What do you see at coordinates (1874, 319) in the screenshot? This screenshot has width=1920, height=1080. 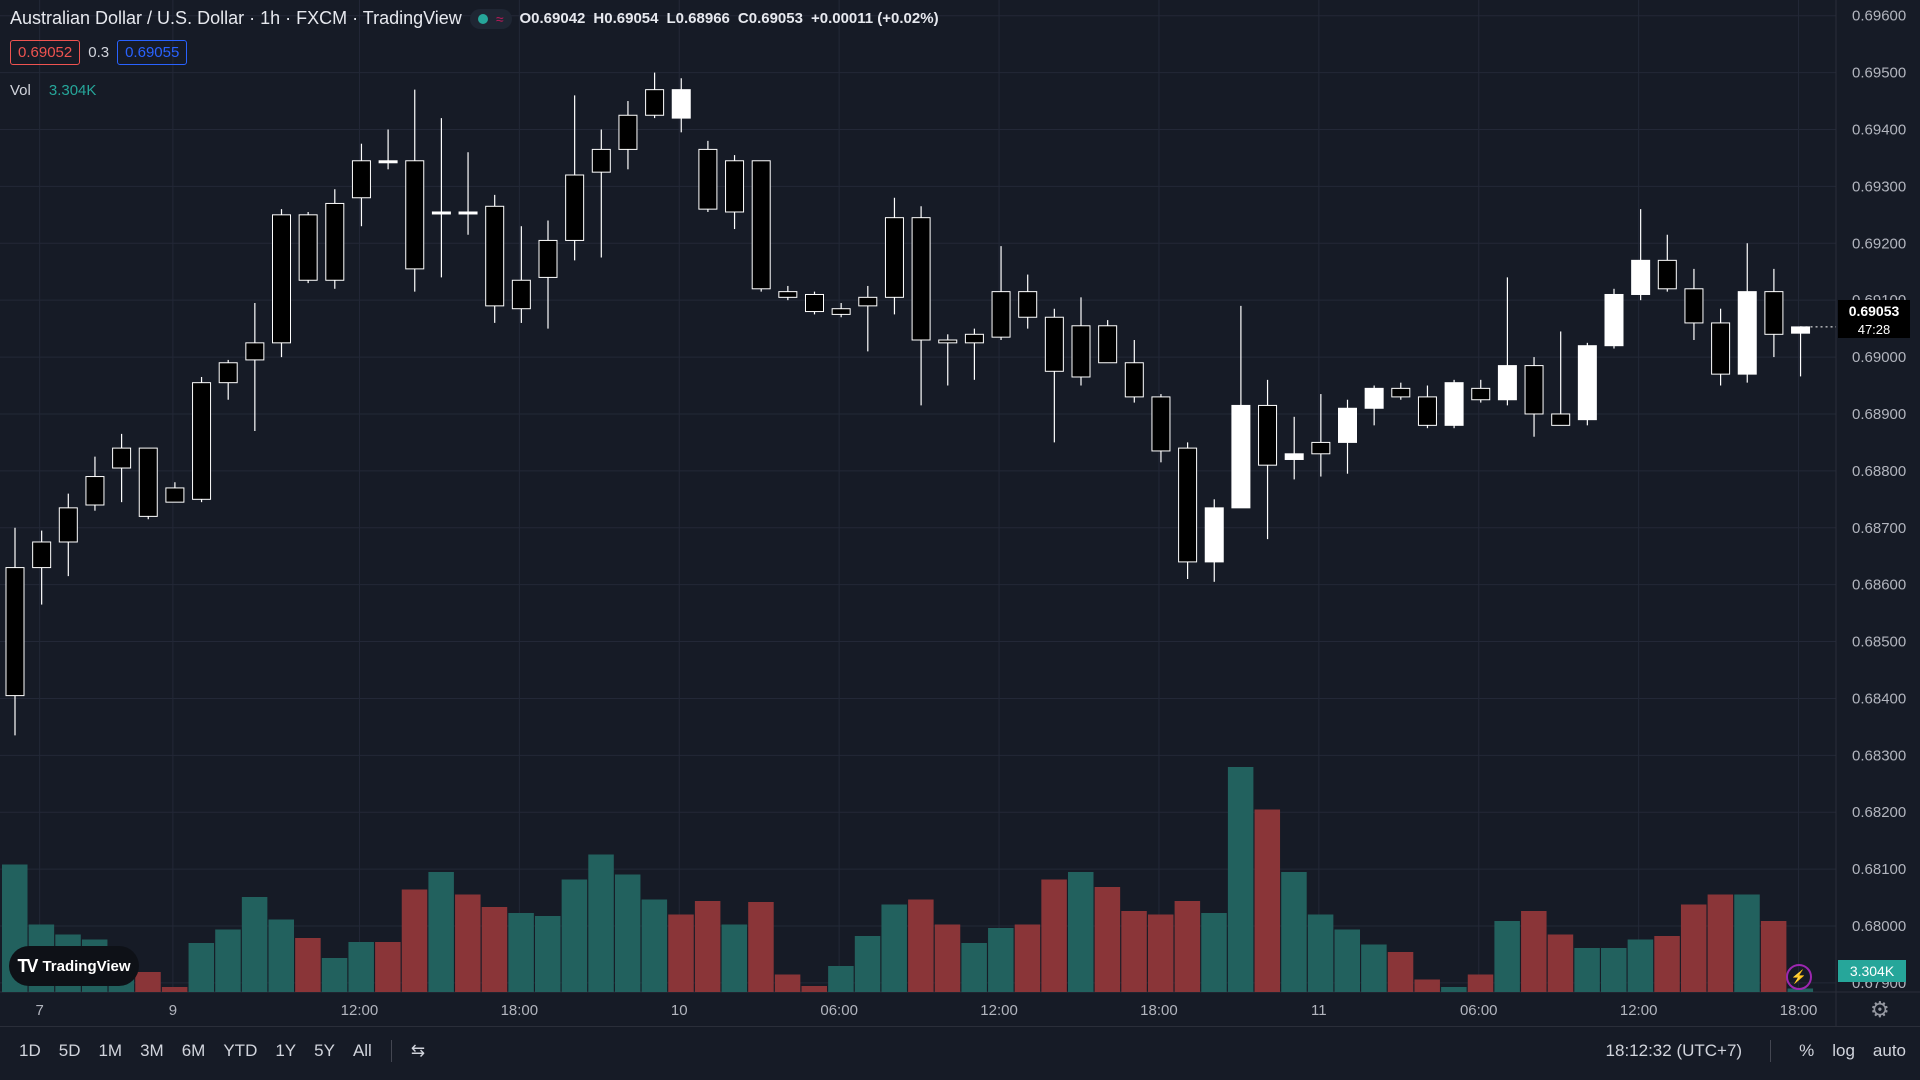 I see `last-price-label: 0.69053 47:28` at bounding box center [1874, 319].